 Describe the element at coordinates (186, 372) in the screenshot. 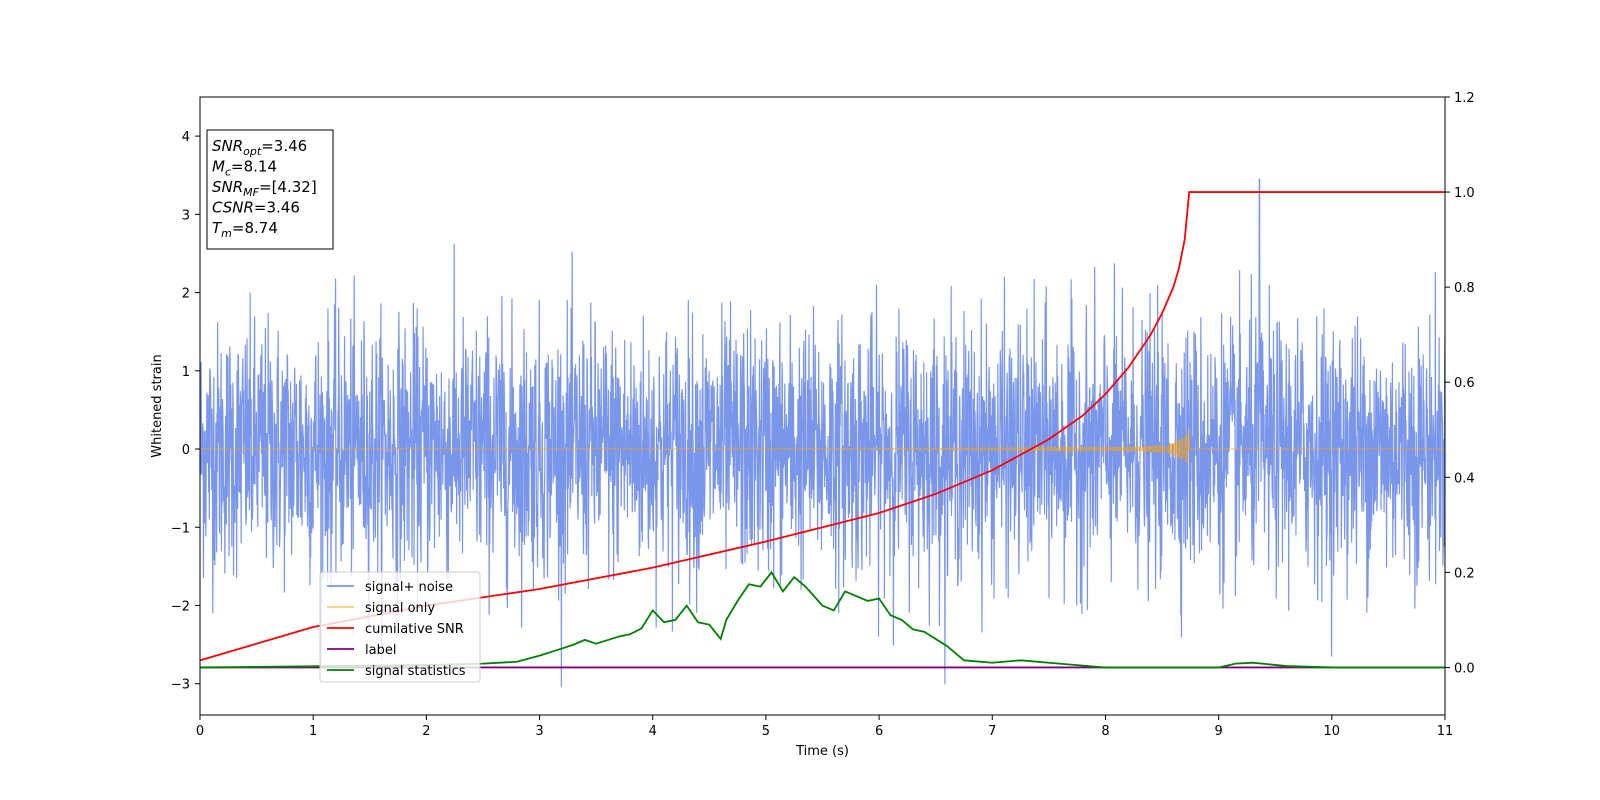

I see `y-left-tick-label: 1` at that location.